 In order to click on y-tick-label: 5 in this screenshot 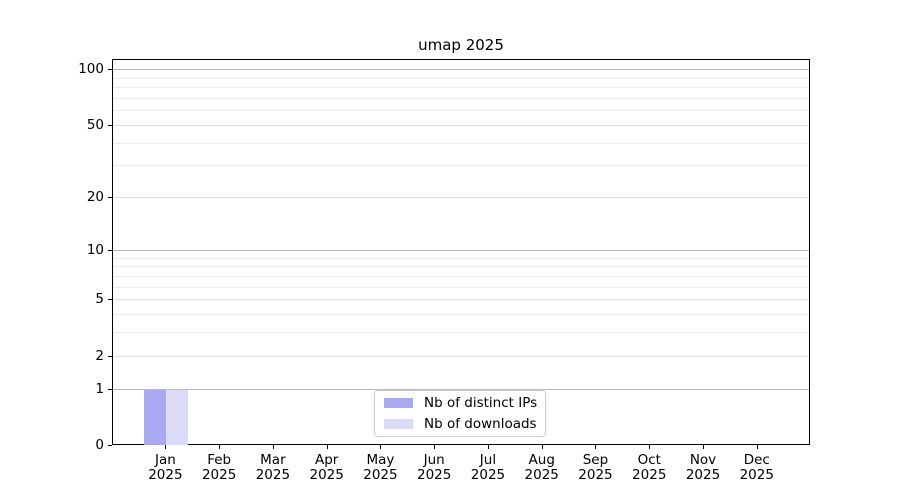, I will do `click(99, 299)`.